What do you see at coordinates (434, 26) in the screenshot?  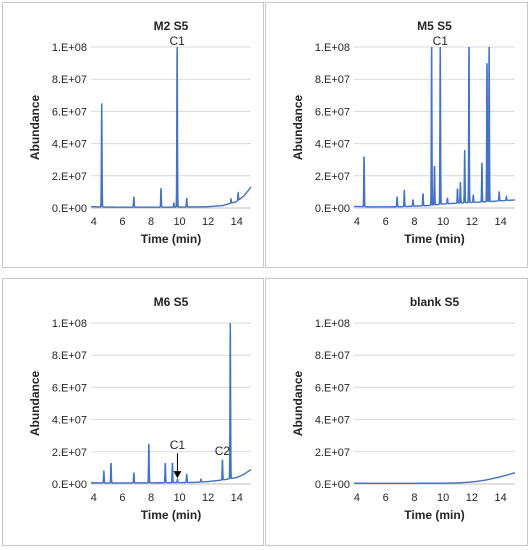 I see `chart-title: M5 S5` at bounding box center [434, 26].